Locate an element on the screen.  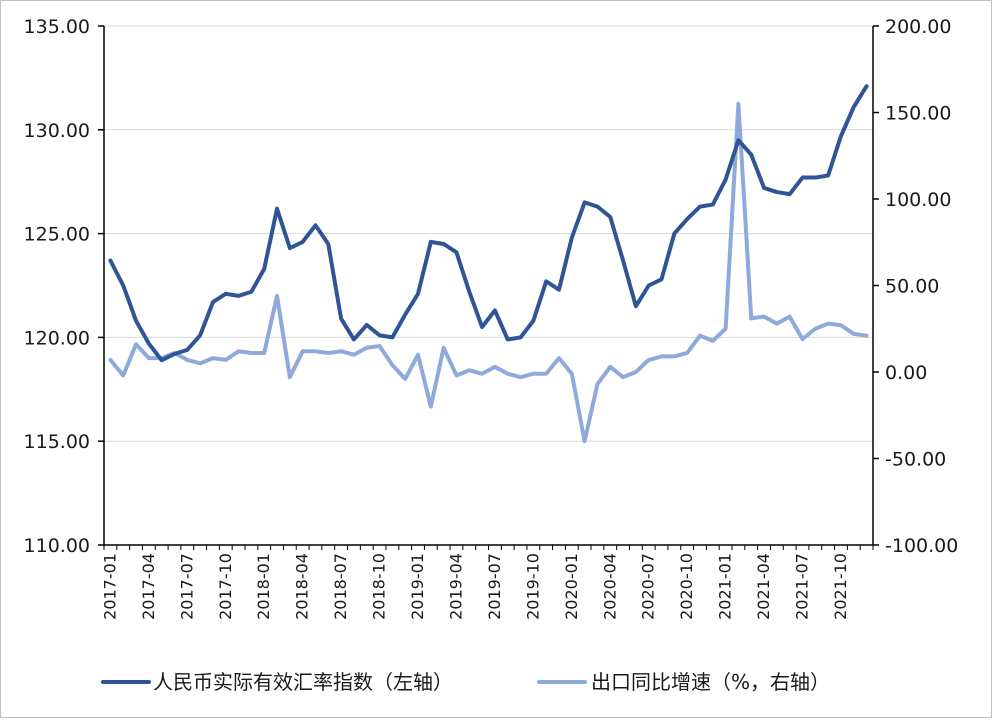
y-right-tick-label: 200.00 is located at coordinates (918, 27).